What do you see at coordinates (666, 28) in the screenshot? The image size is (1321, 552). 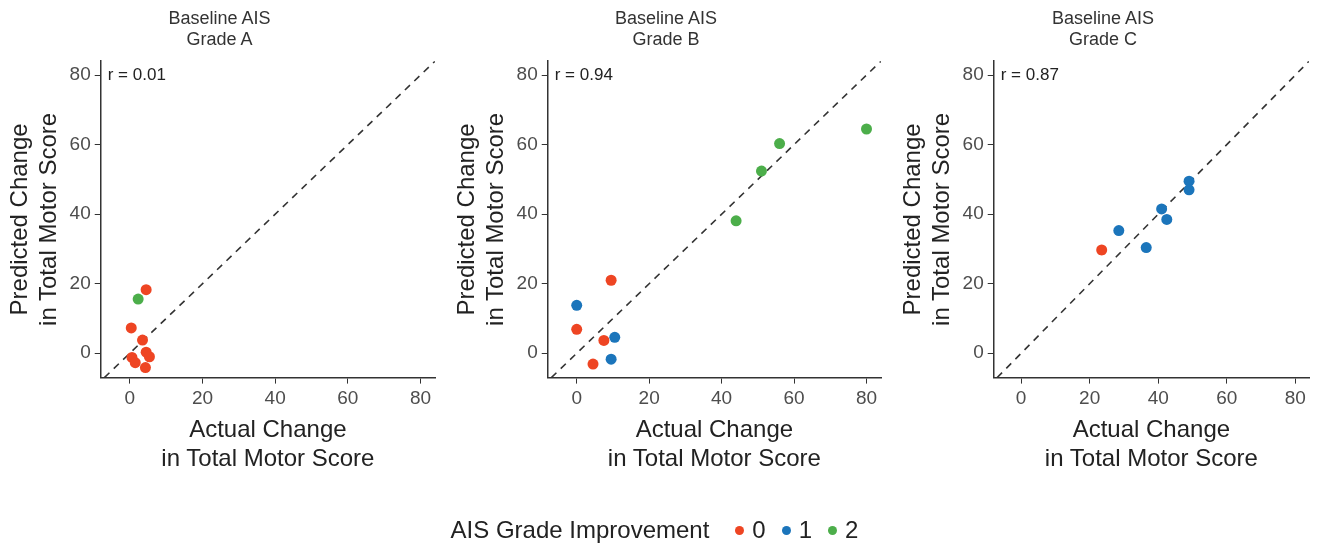 I see `chart-title: Baseline AIS Grade B` at bounding box center [666, 28].